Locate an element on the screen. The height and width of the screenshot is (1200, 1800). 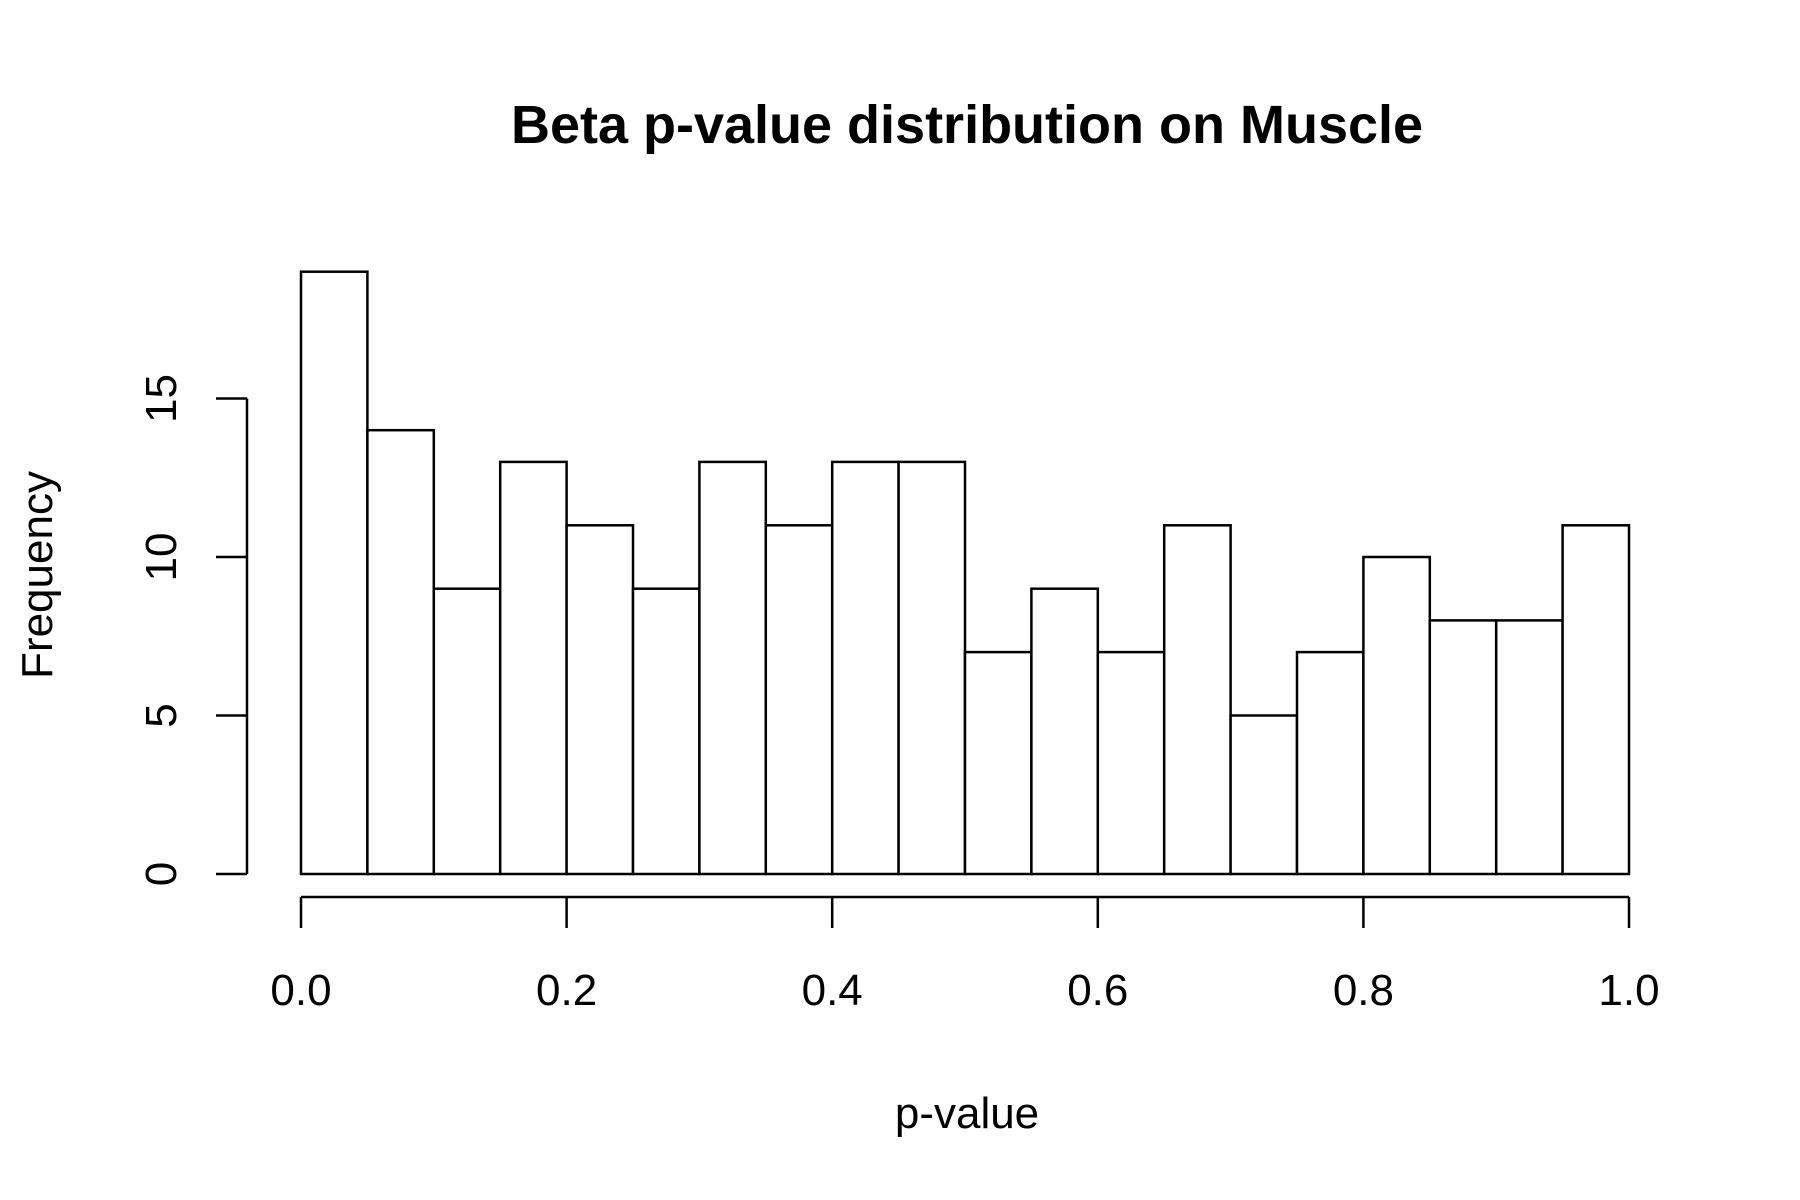
y-axis: 0 5 10 15 is located at coordinates (193, 630).